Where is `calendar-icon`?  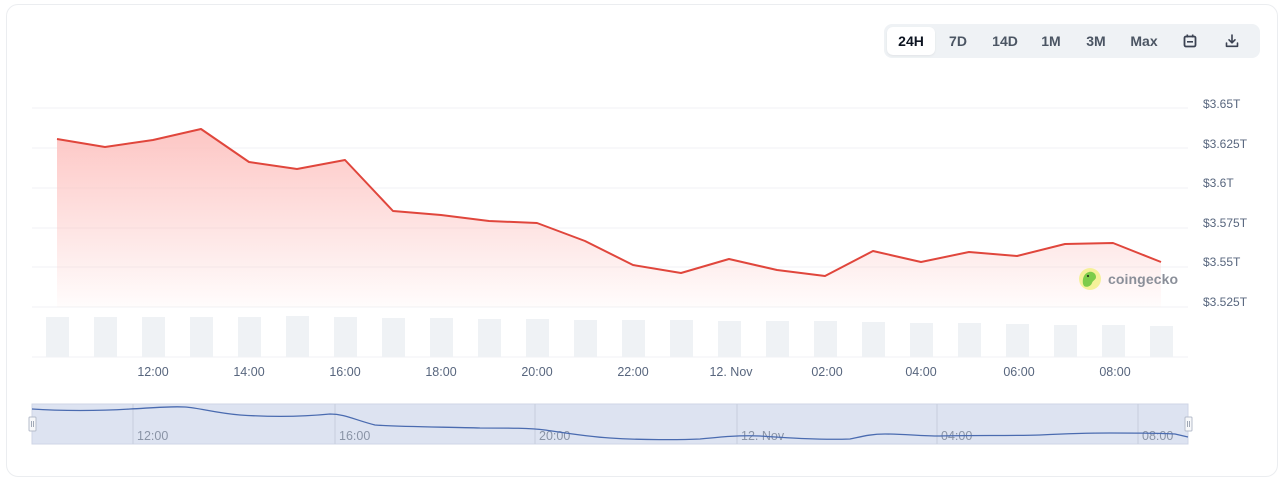 calendar-icon is located at coordinates (1190, 41).